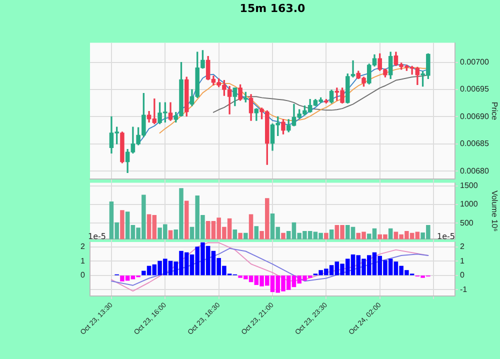  What do you see at coordinates (475, 143) in the screenshot?
I see `y-tick-label: 0.00685` at bounding box center [475, 143].